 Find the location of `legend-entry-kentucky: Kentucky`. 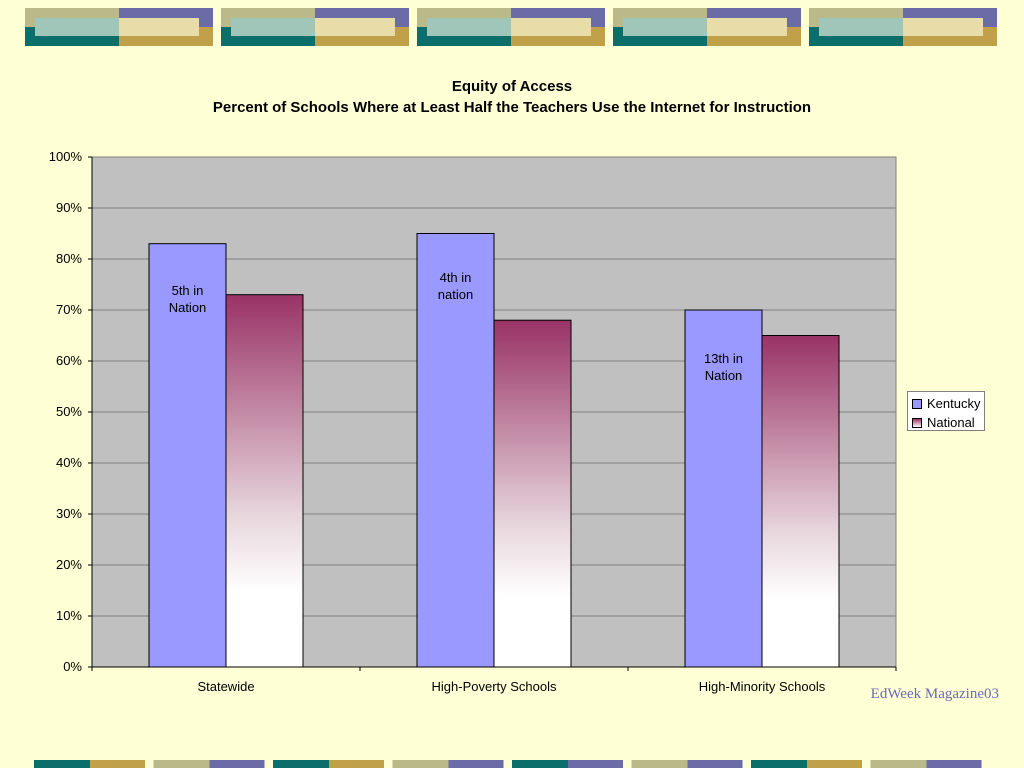

legend-entry-kentucky: Kentucky is located at coordinates (948, 403).